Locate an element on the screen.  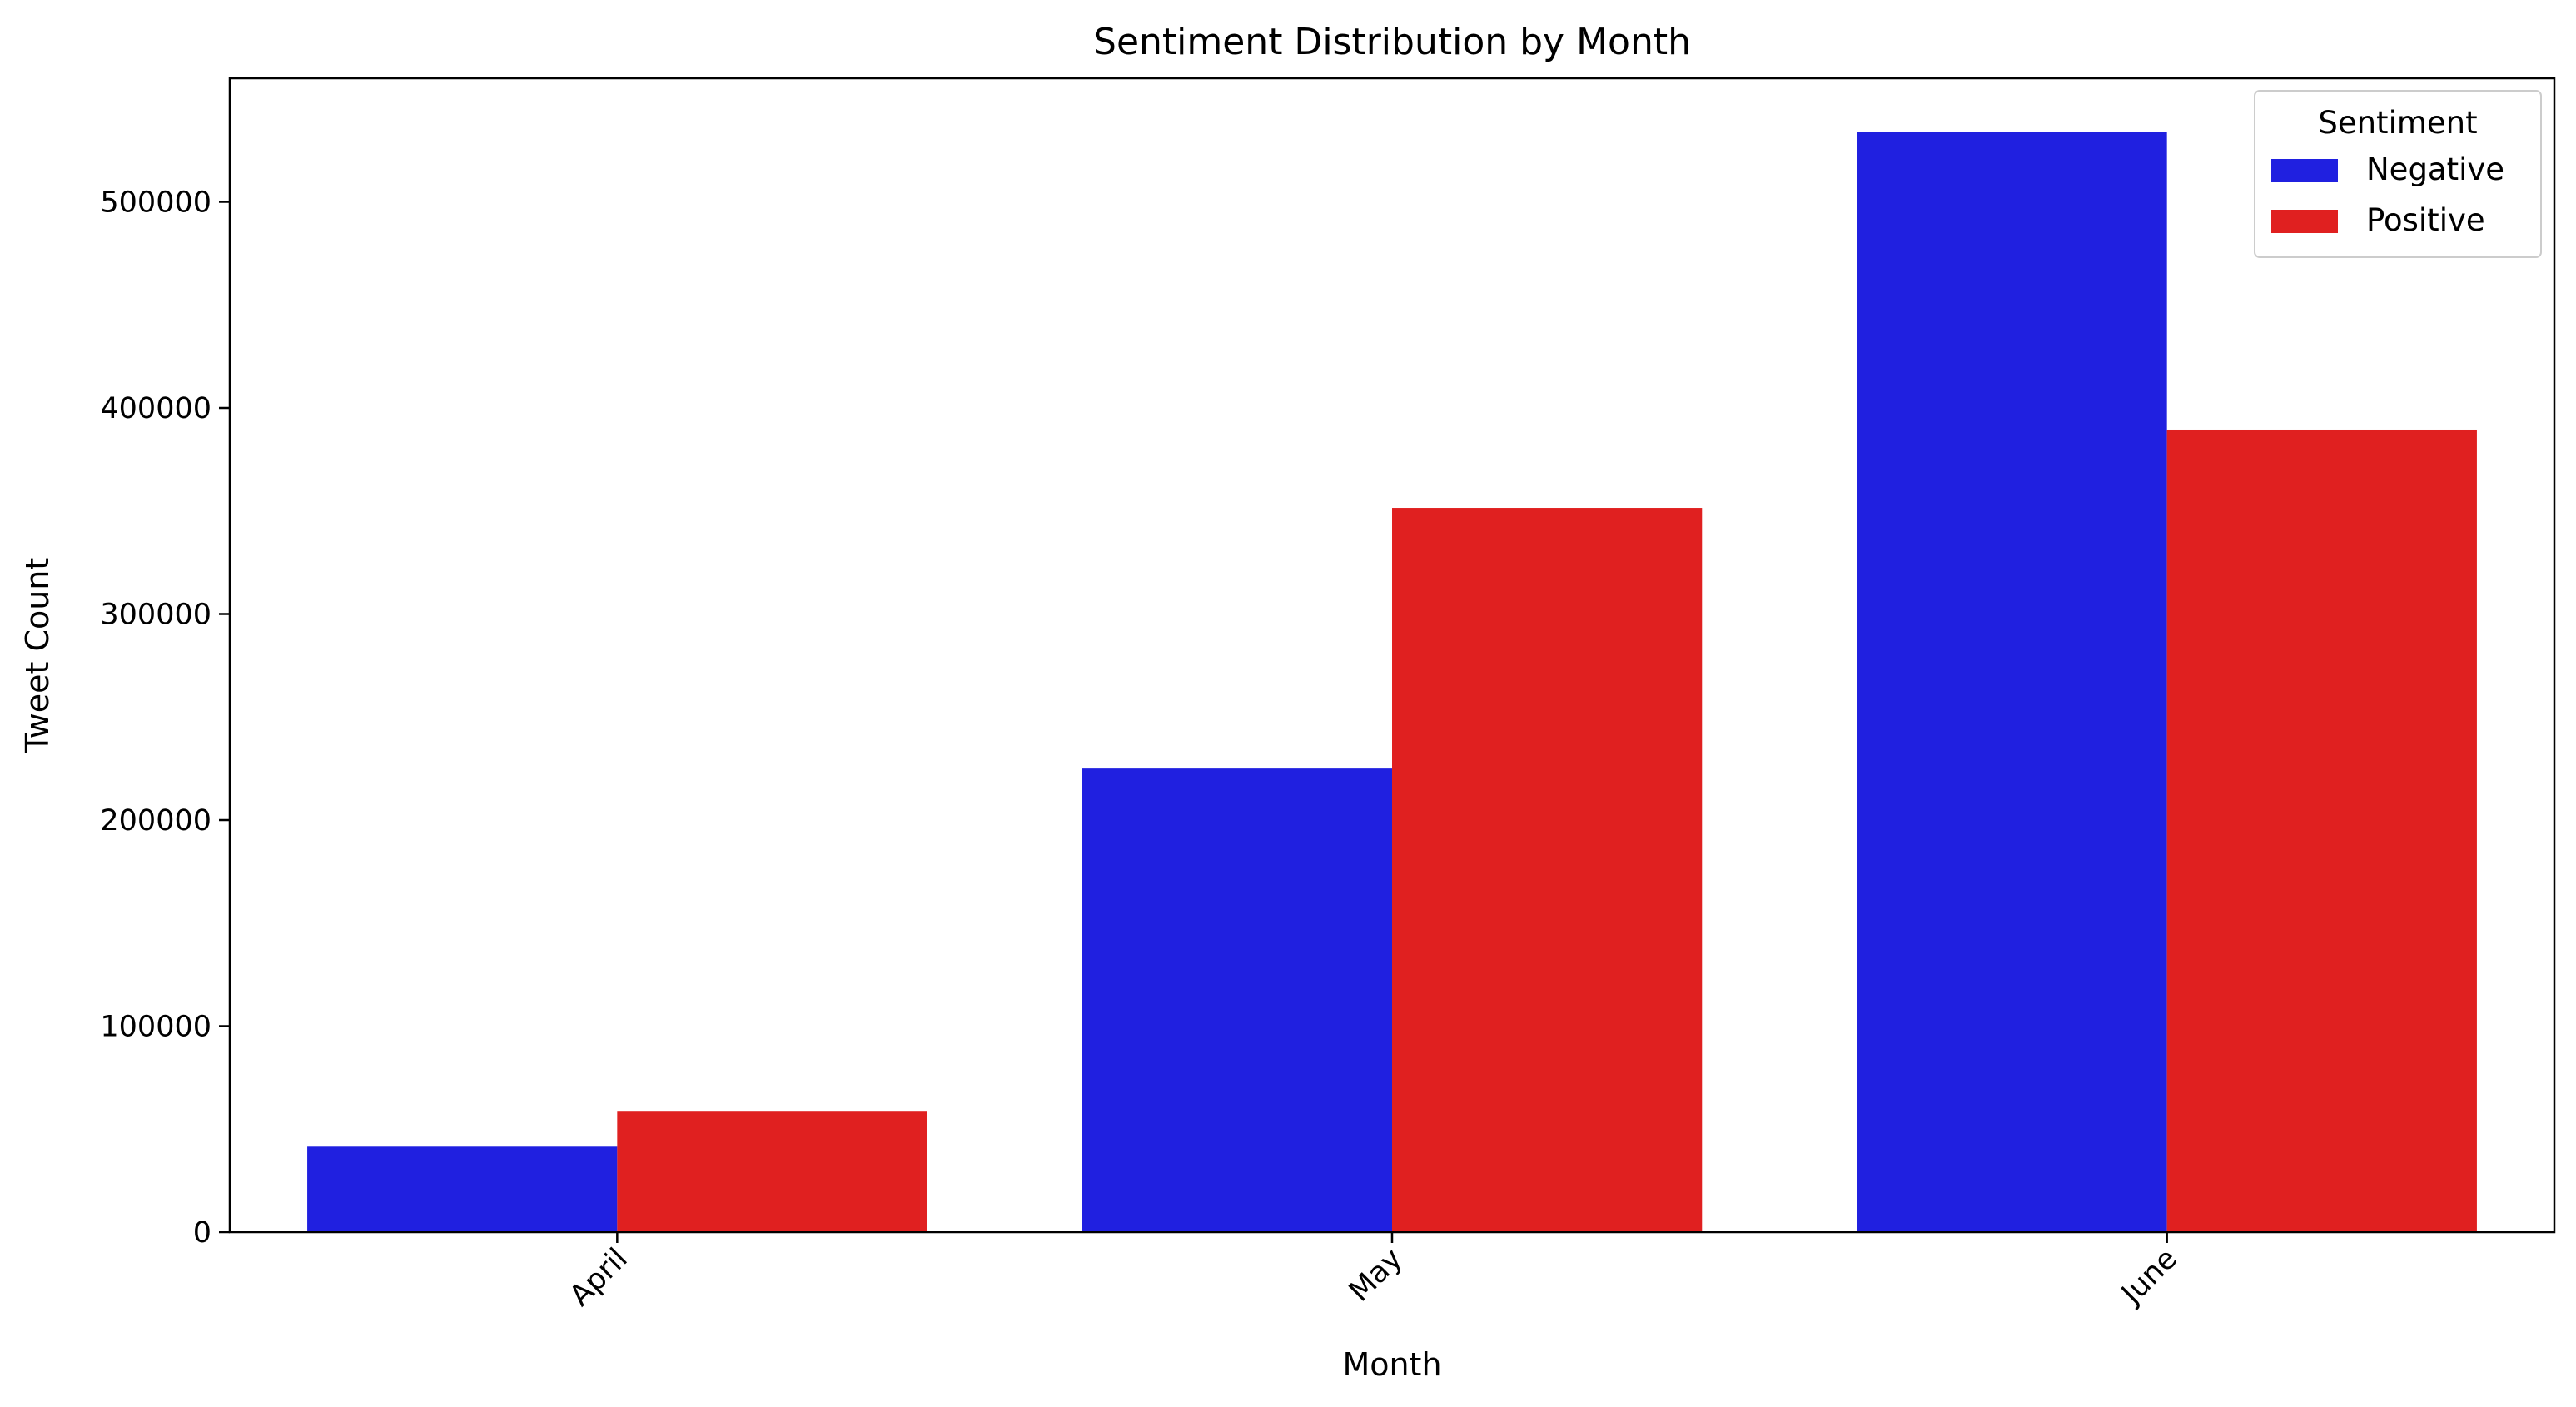
x-tick-label-april: April is located at coordinates (599, 1277).